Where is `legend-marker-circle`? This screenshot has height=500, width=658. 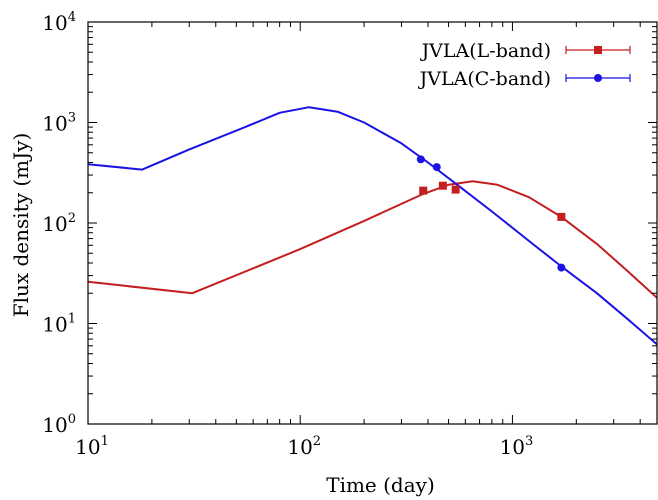 legend-marker-circle is located at coordinates (598, 78).